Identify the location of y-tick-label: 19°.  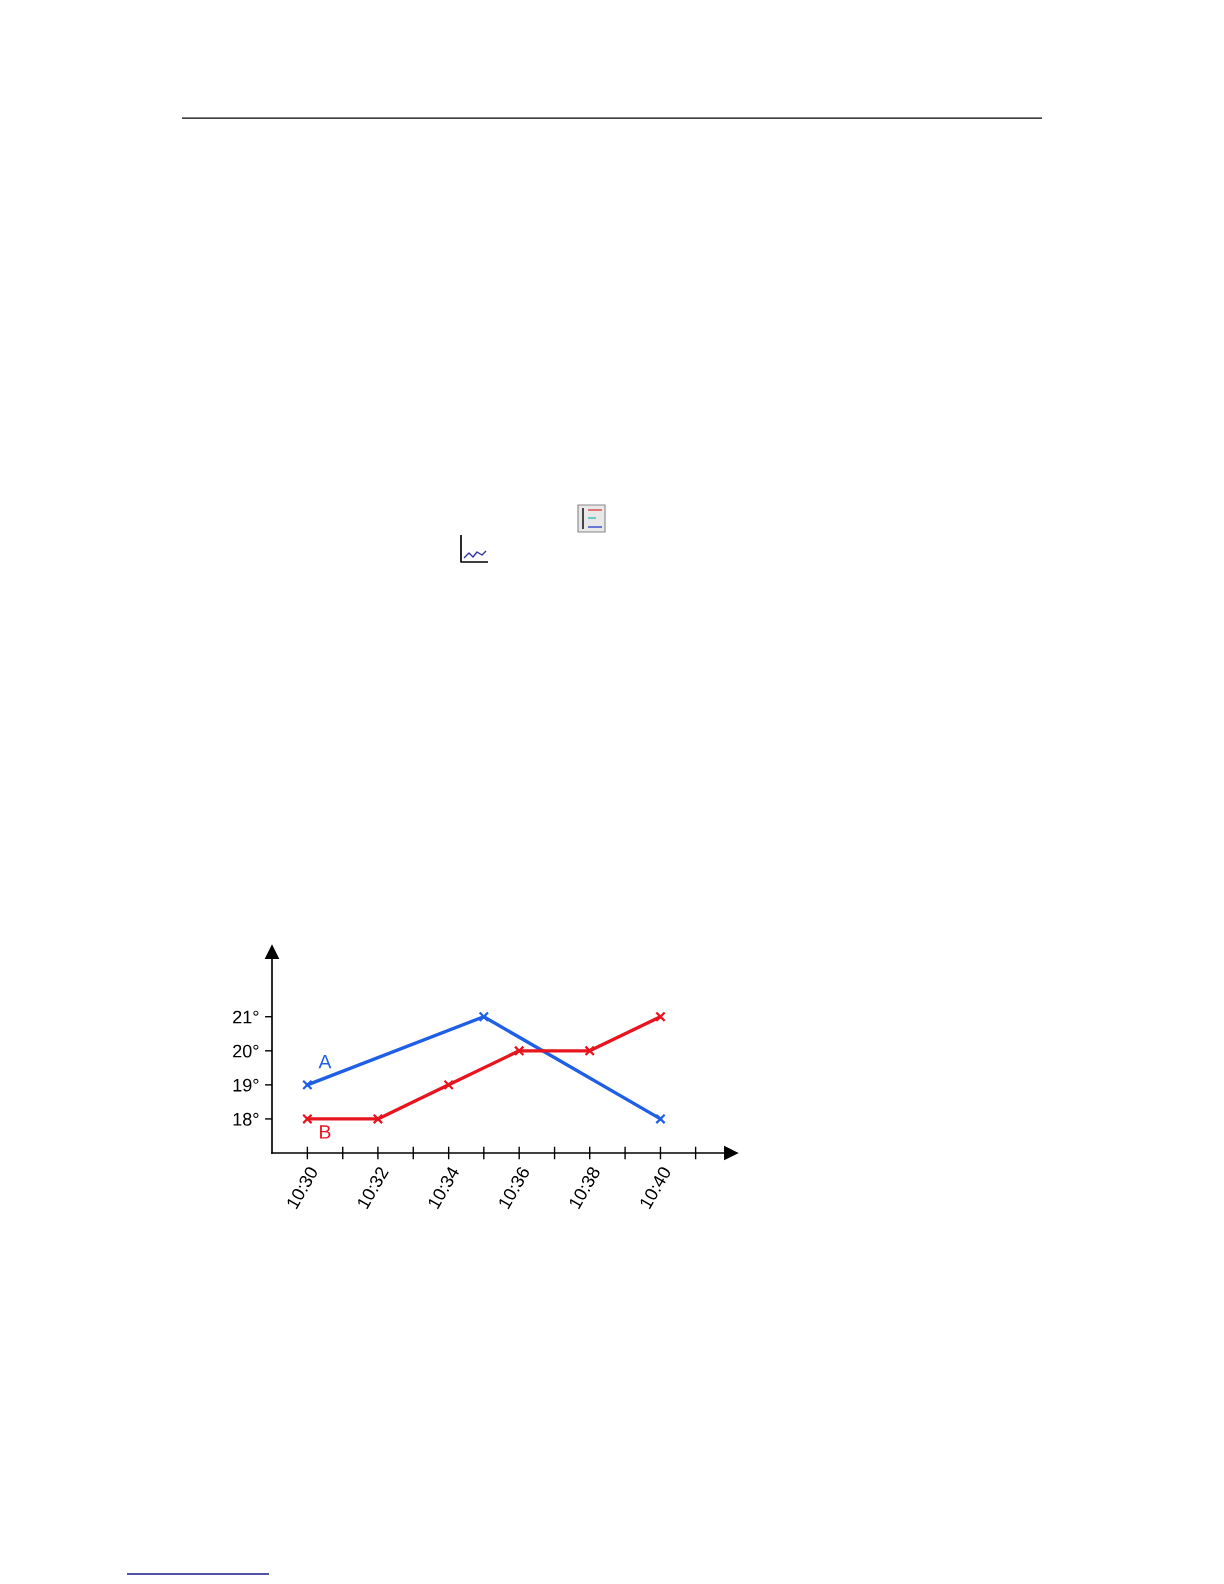
(246, 1085).